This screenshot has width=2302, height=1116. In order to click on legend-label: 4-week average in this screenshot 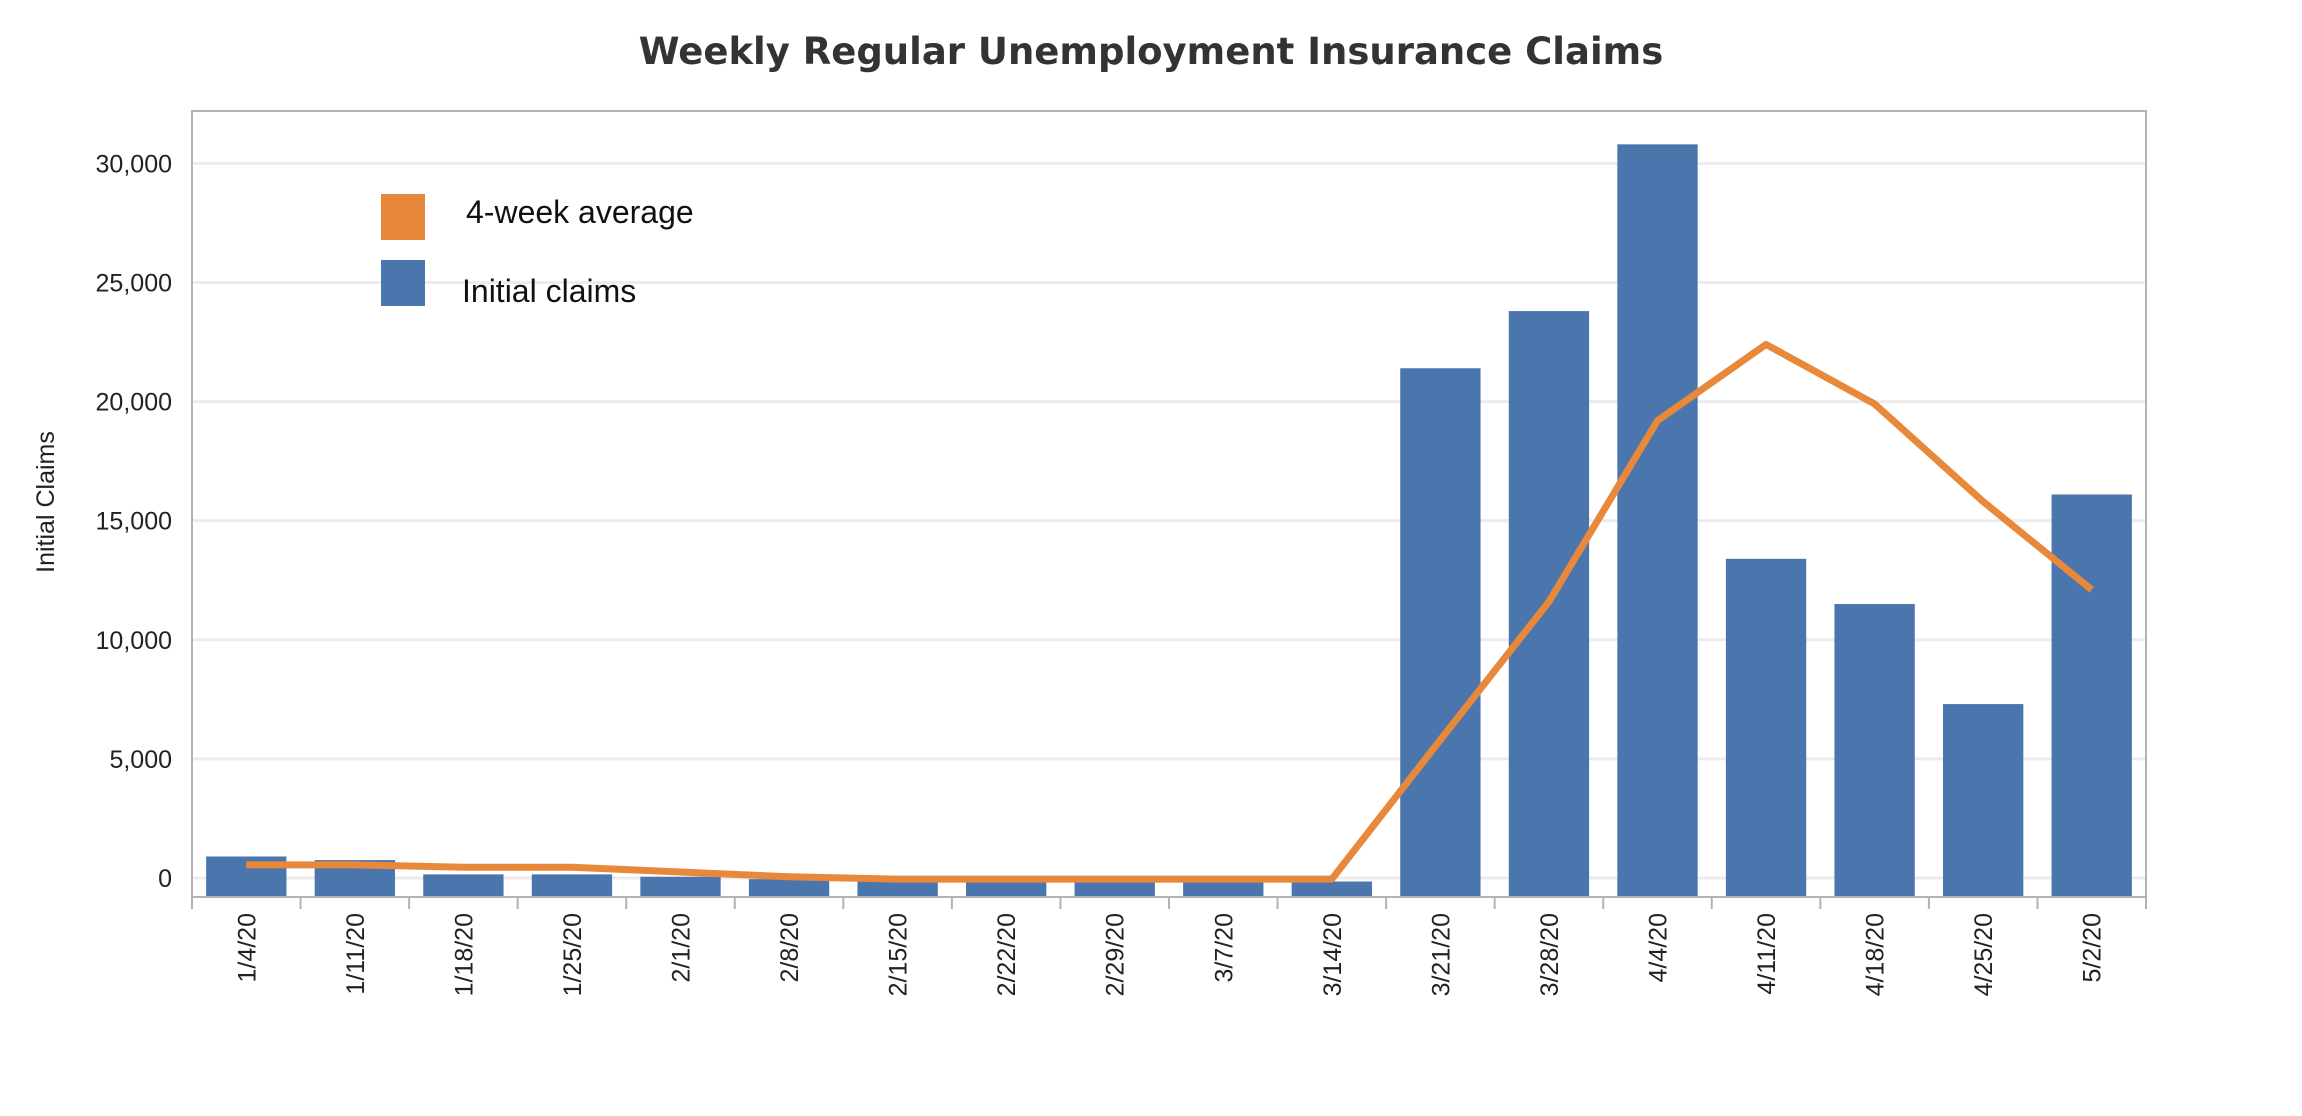, I will do `click(580, 212)`.